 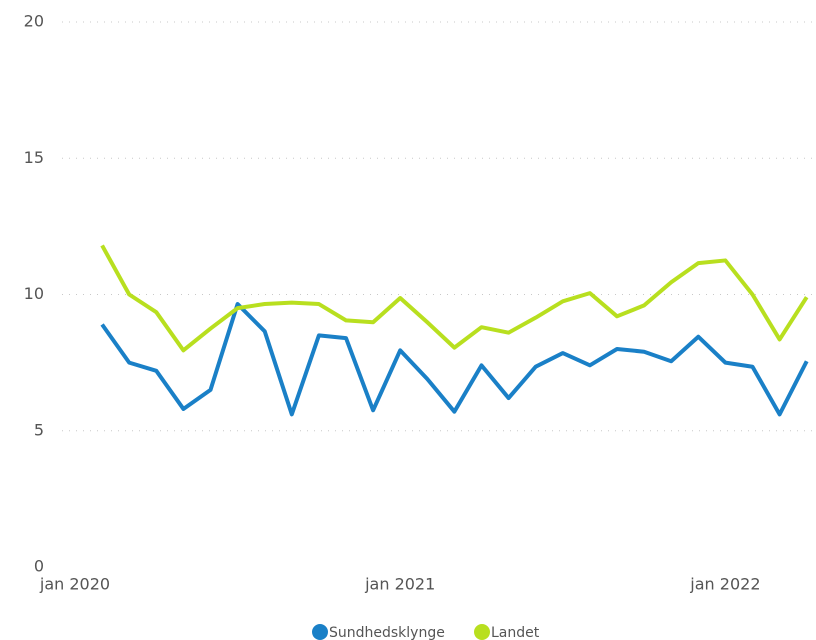 What do you see at coordinates (724, 584) in the screenshot?
I see `x-tick-label: jan 2022` at bounding box center [724, 584].